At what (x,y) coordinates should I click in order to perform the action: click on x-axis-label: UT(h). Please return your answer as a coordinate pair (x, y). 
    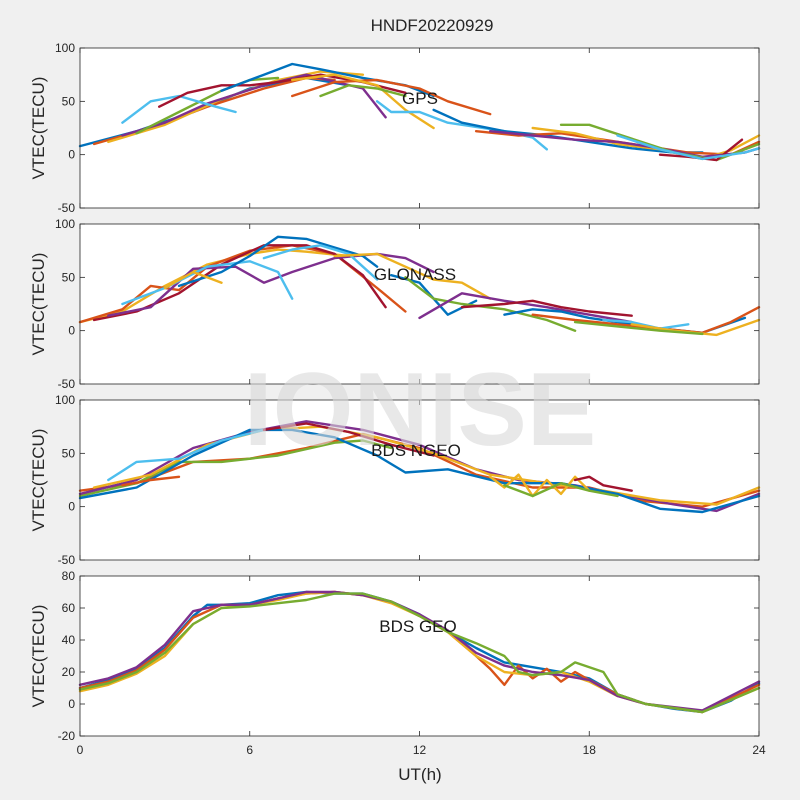
    Looking at the image, I should click on (419, 774).